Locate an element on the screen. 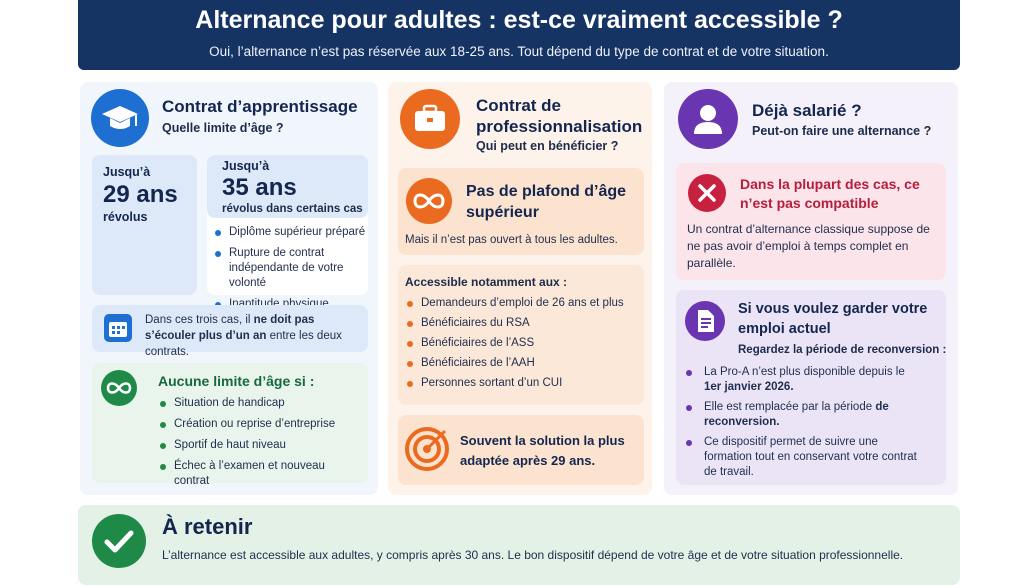 The height and width of the screenshot is (585, 1024). emphasis: 1er janvier 2026. is located at coordinates (749, 387).